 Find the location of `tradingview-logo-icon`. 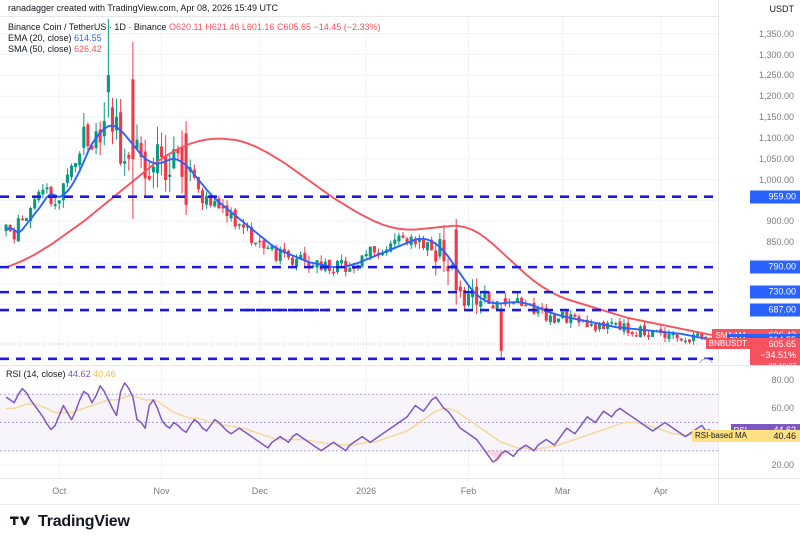

tradingview-logo-icon is located at coordinates (20, 521).